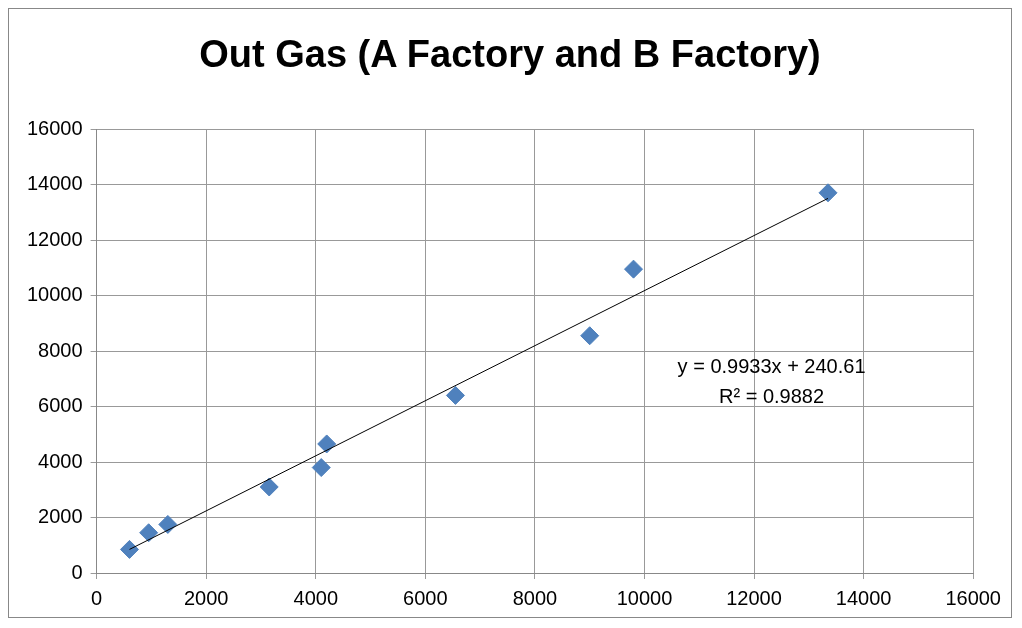 The height and width of the screenshot is (628, 1022). I want to click on annotation: R² = 0.9882, so click(772, 396).